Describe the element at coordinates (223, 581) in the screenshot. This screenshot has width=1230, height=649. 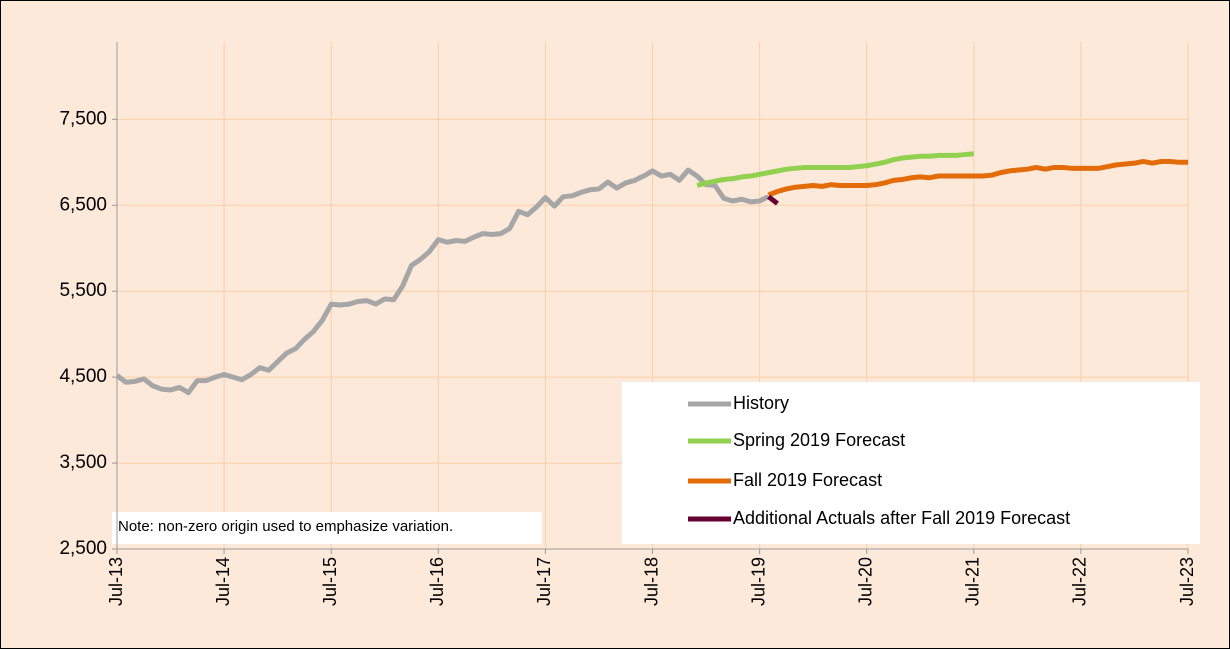
I see `x-tick-label: Jul-14` at that location.